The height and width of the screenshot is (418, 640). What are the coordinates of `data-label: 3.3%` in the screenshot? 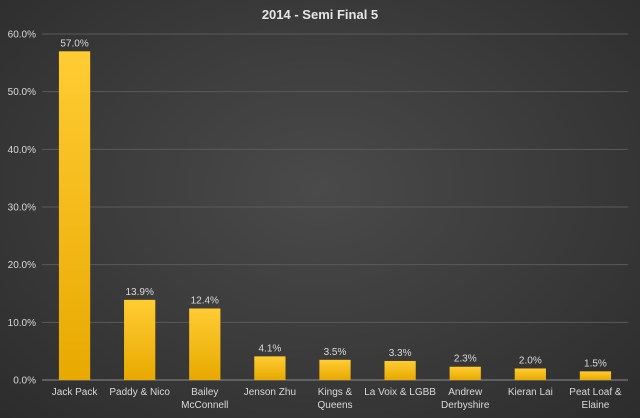 It's located at (400, 353).